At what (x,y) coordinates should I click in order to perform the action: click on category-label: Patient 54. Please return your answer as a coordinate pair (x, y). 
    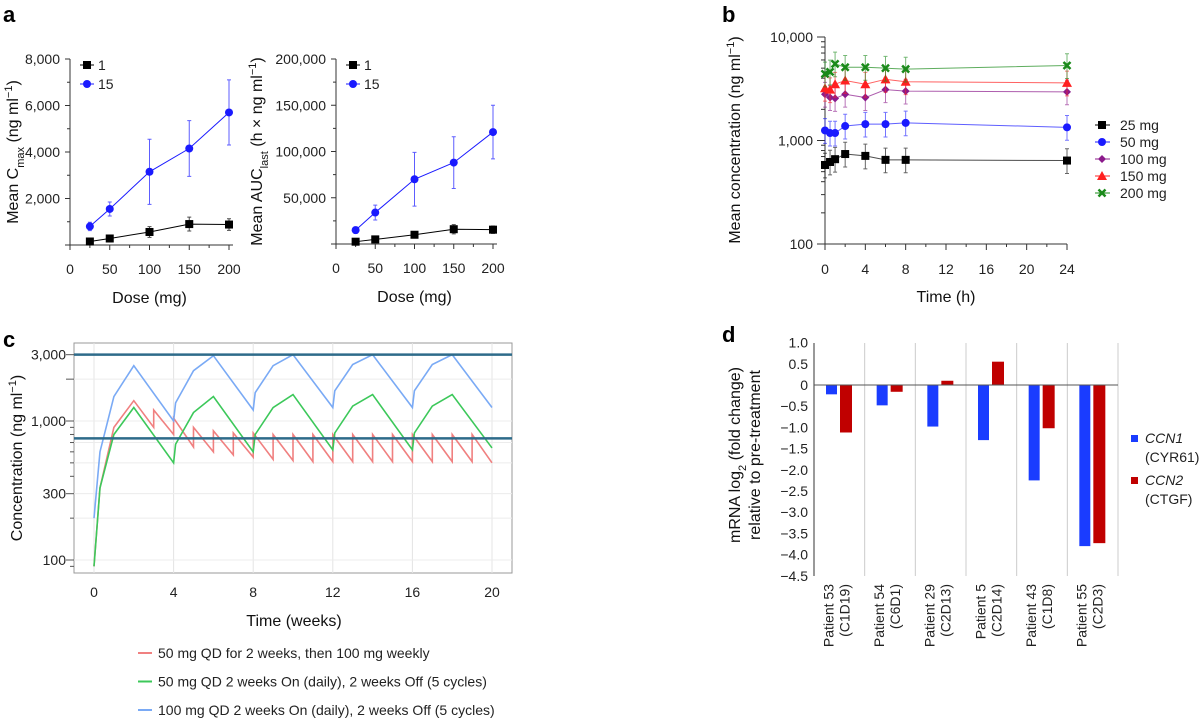
    Looking at the image, I should click on (879, 615).